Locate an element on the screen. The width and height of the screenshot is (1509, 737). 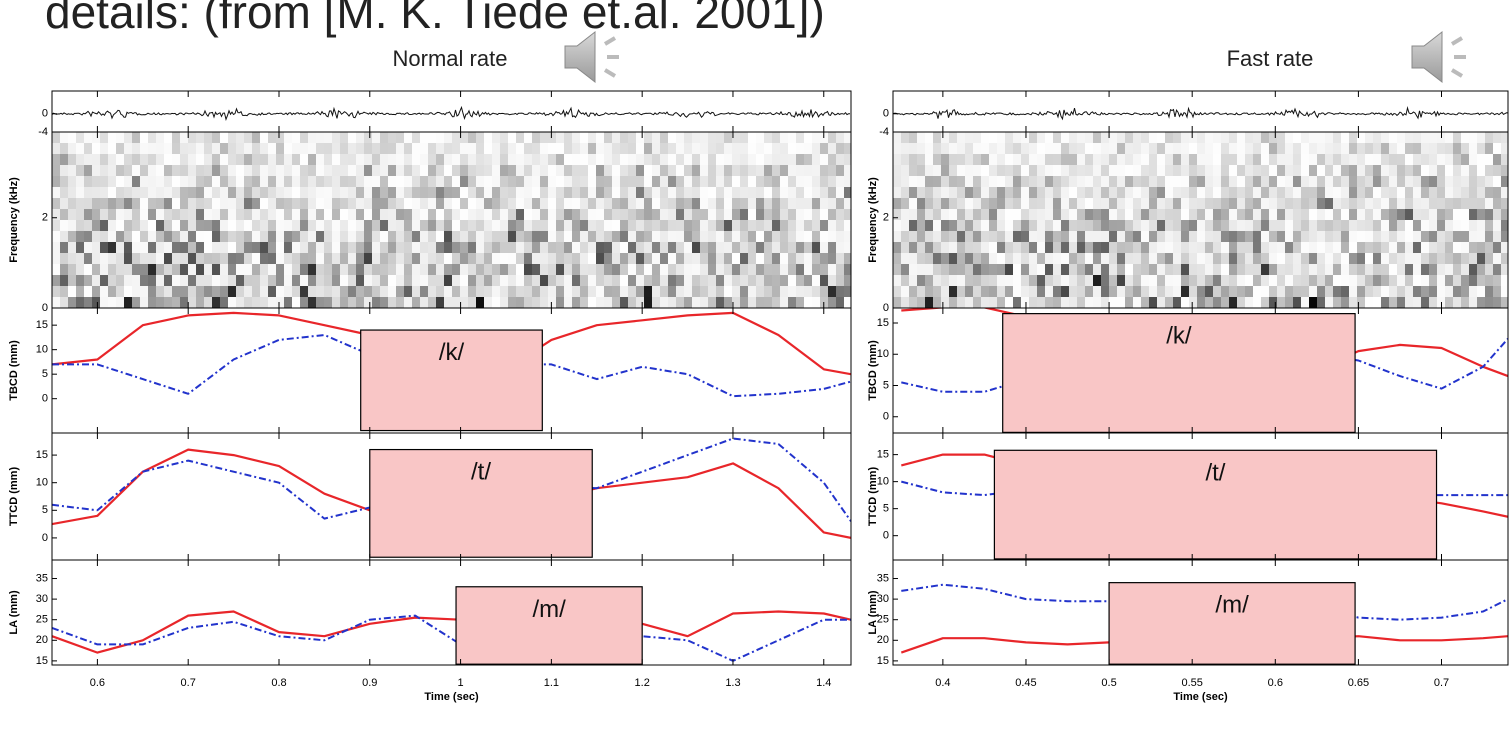
y-tick-label: 15 is located at coordinates (883, 661).